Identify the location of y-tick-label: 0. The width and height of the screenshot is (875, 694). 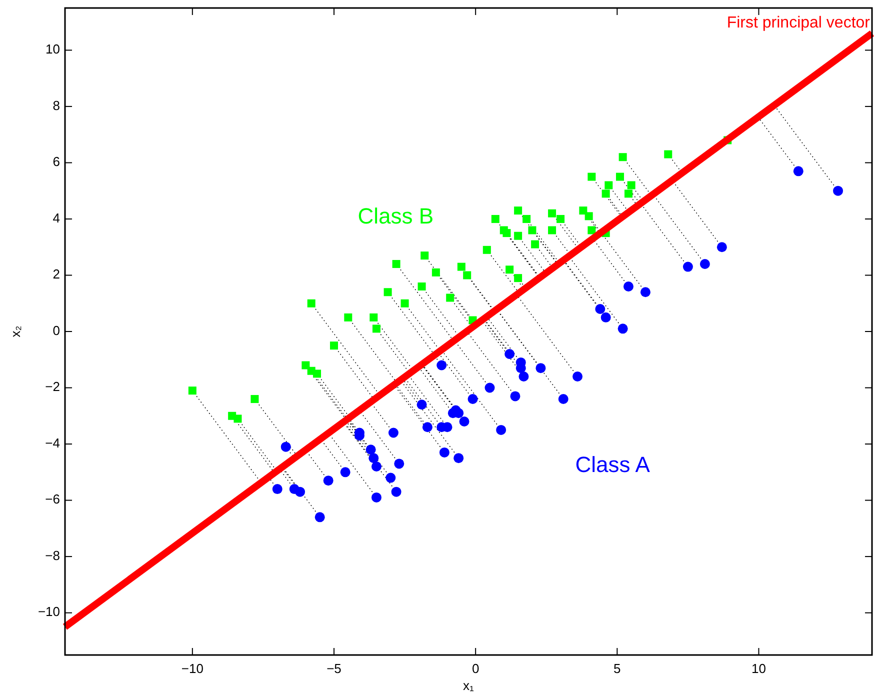
(56, 330).